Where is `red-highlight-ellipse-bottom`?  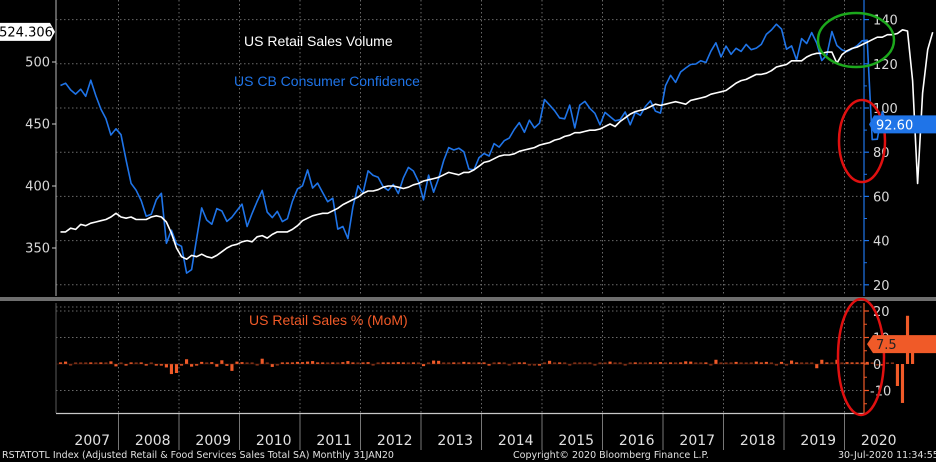 red-highlight-ellipse-bottom is located at coordinates (861, 357).